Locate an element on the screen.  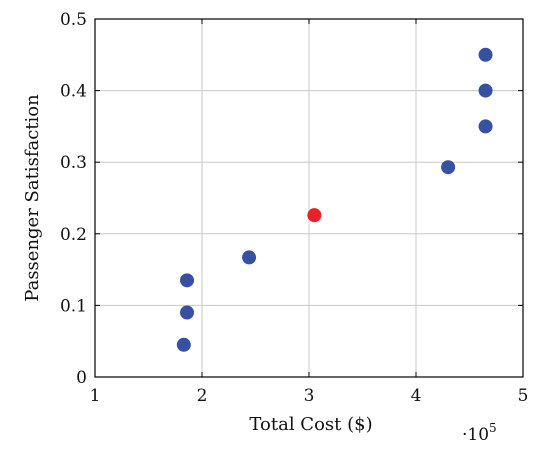
y-tick-label: 0.5 is located at coordinates (73, 20).